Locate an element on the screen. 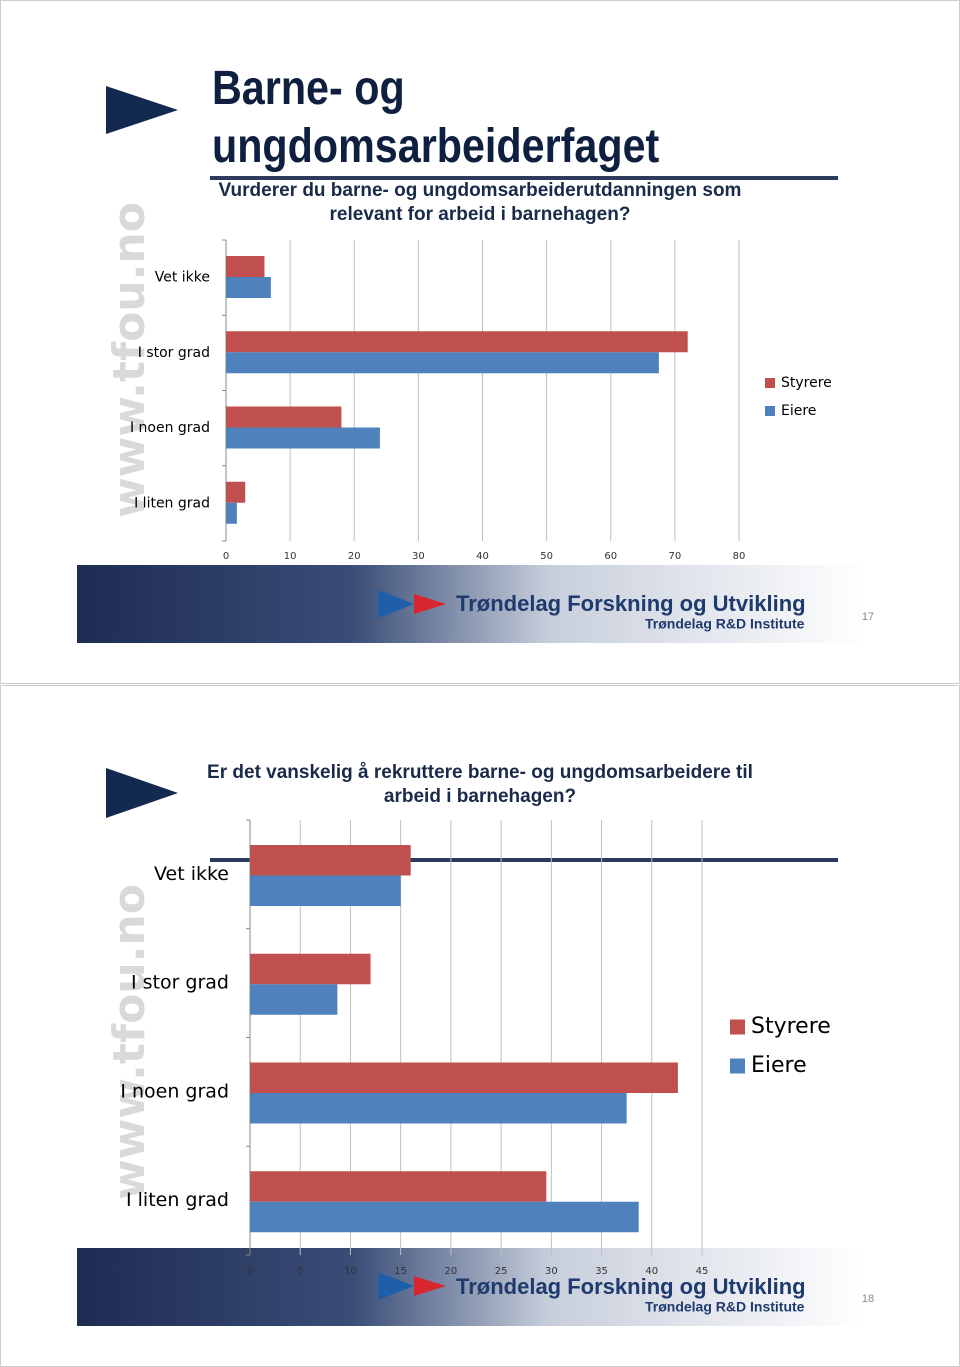 This screenshot has height=1367, width=960. x-tick-label: 45 is located at coordinates (702, 1271).